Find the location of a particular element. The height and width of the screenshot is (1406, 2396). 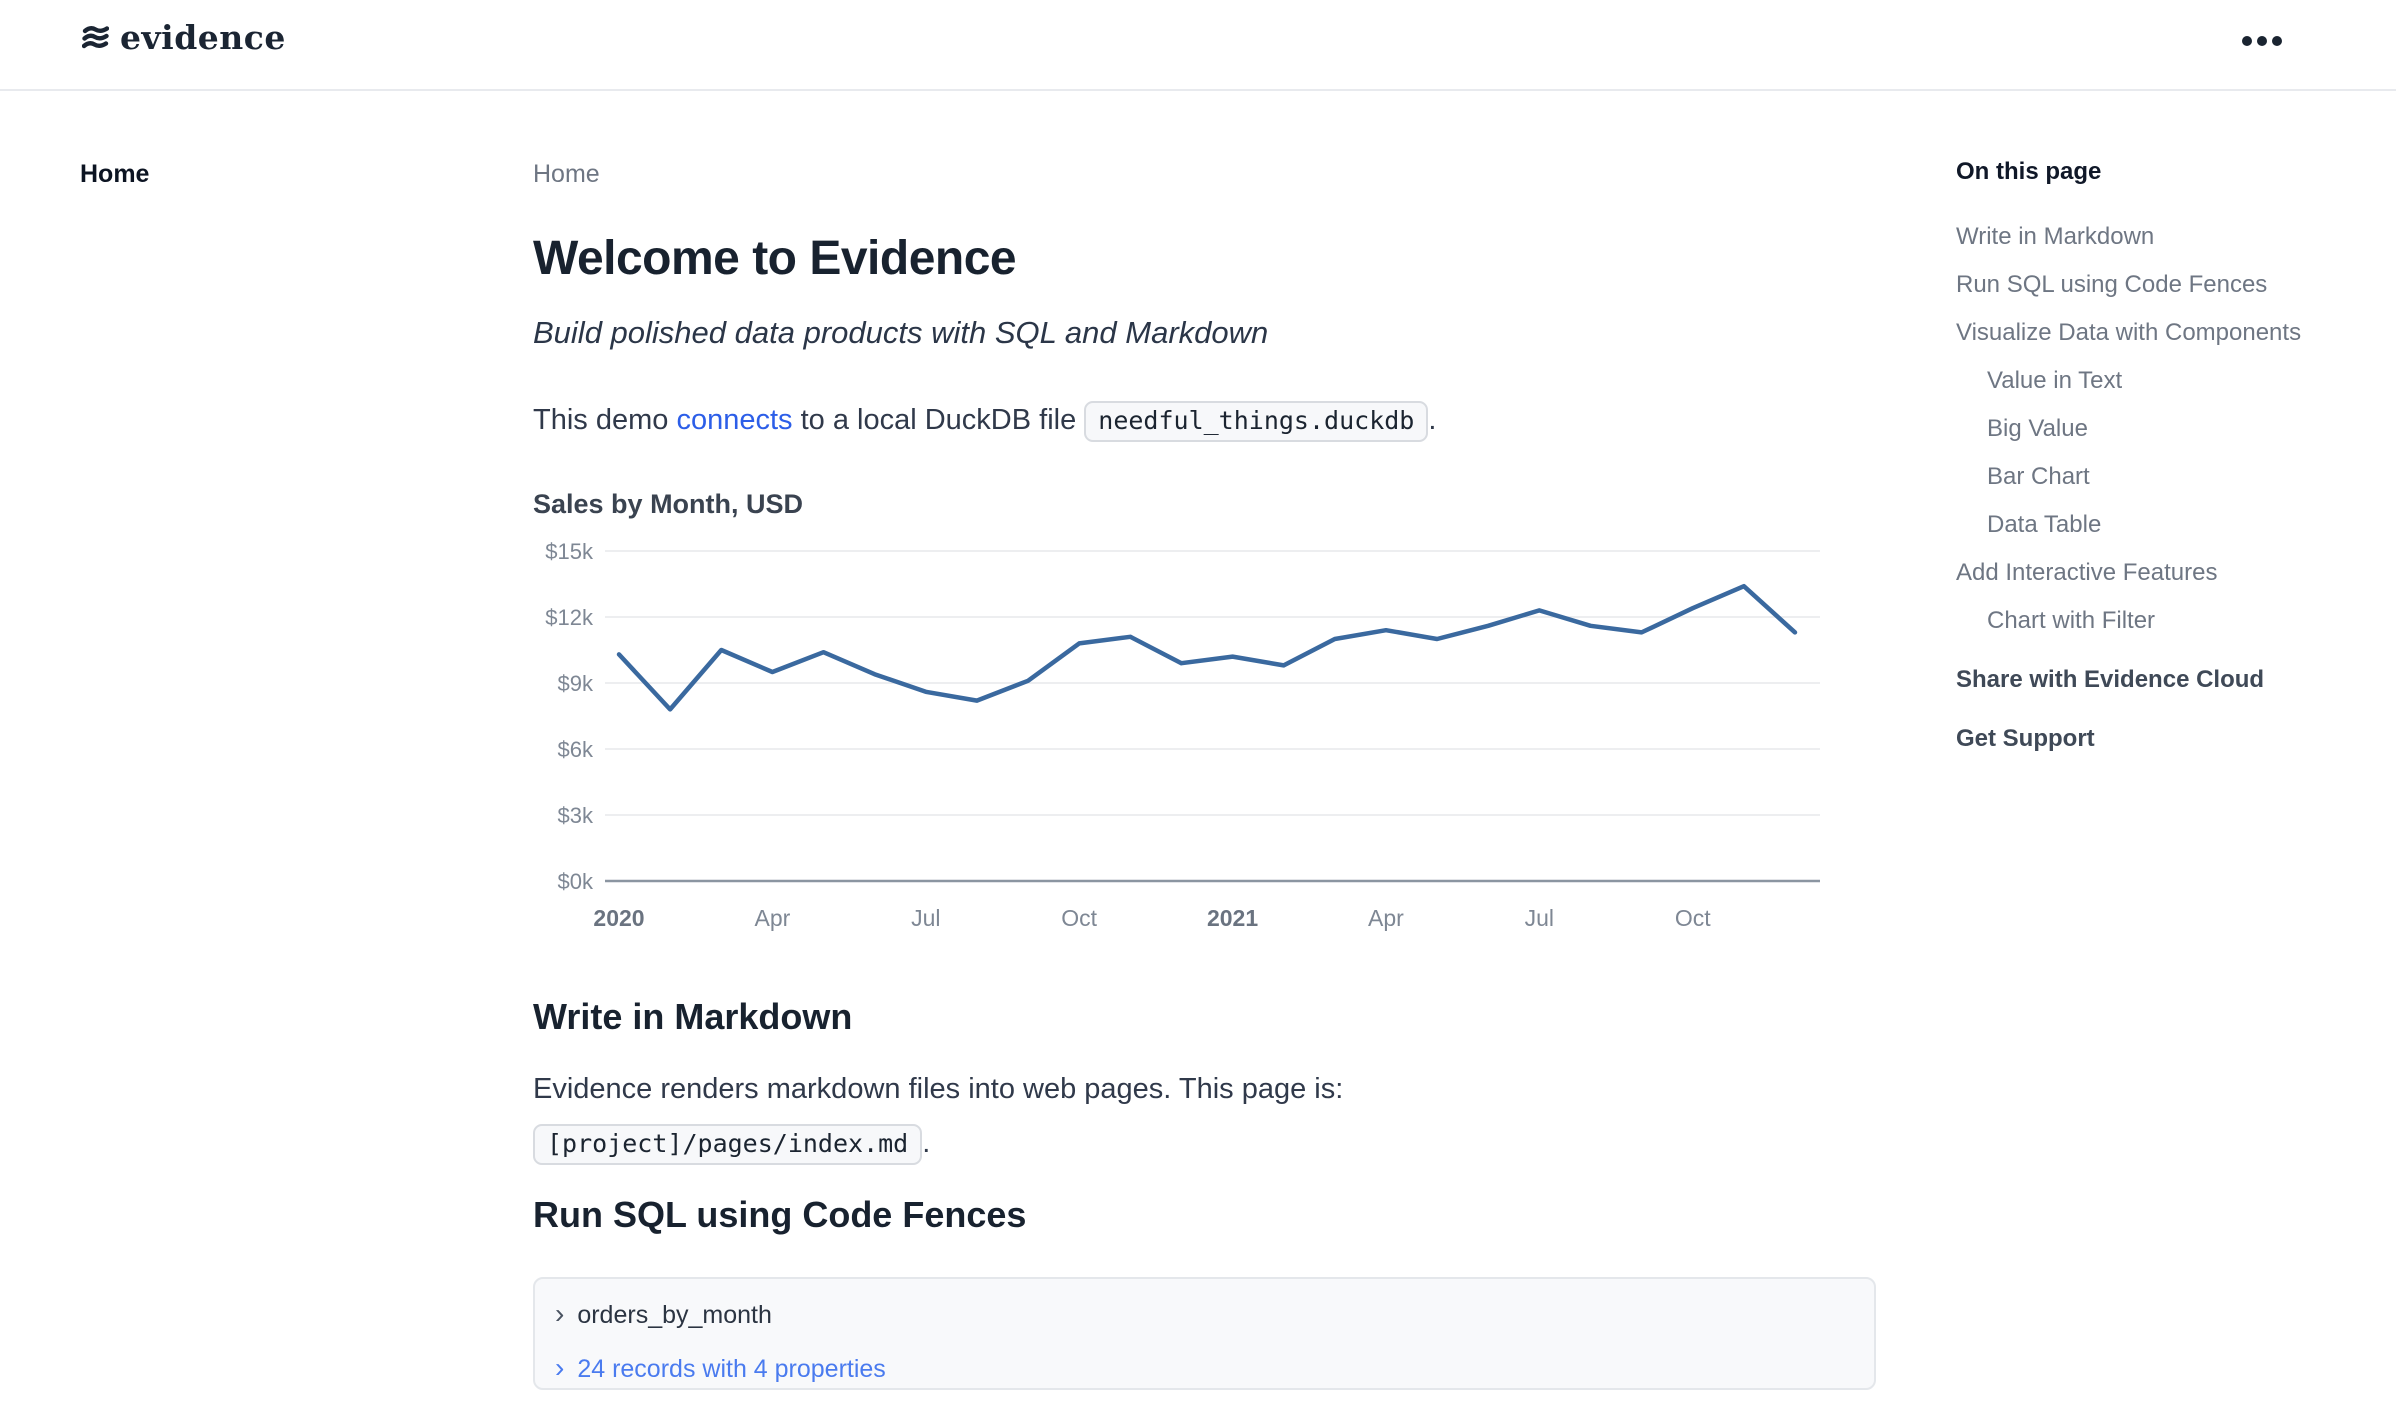

logo-text: evidence is located at coordinates (203, 37).